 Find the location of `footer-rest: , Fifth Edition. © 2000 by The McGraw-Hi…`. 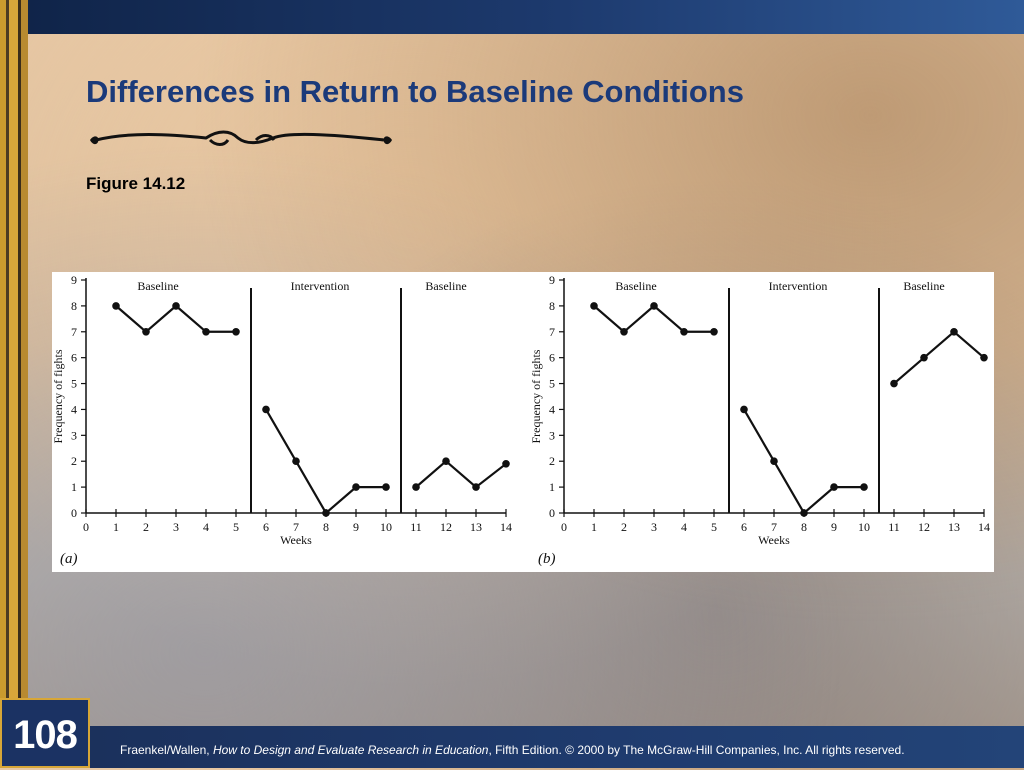

footer-rest: , Fifth Edition. © 2000 by The McGraw-Hi… is located at coordinates (696, 750).